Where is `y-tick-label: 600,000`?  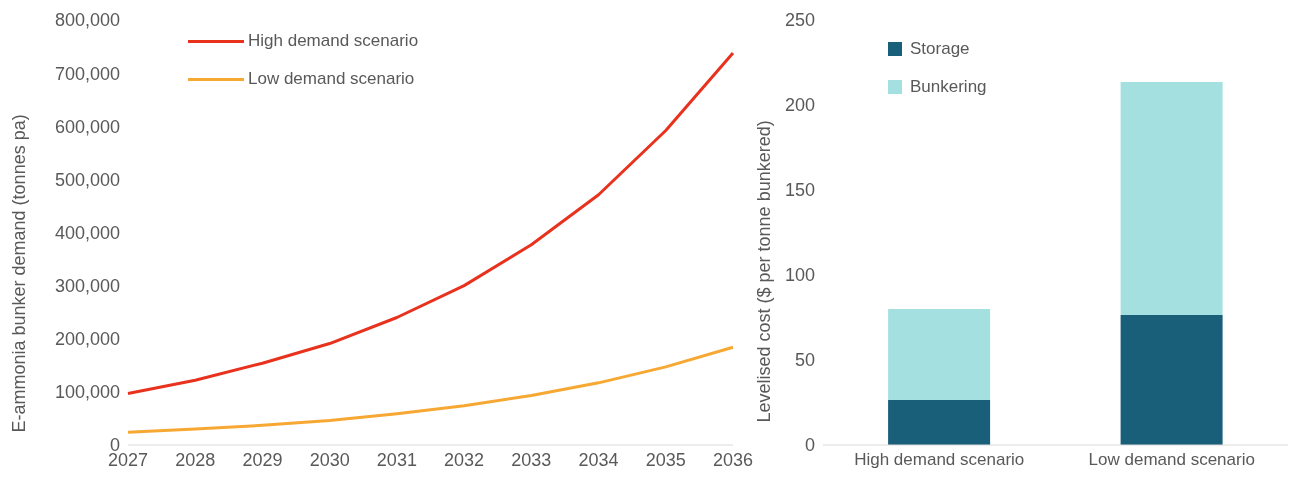
y-tick-label: 600,000 is located at coordinates (87, 126).